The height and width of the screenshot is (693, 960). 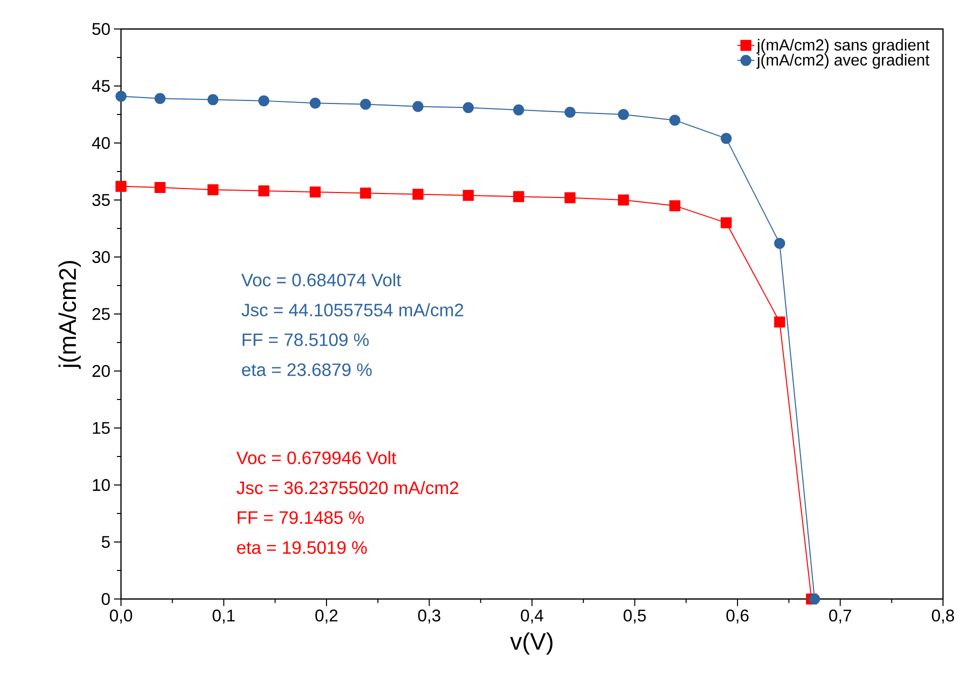 What do you see at coordinates (302, 547) in the screenshot?
I see `annotation: eta = 19.5019 %` at bounding box center [302, 547].